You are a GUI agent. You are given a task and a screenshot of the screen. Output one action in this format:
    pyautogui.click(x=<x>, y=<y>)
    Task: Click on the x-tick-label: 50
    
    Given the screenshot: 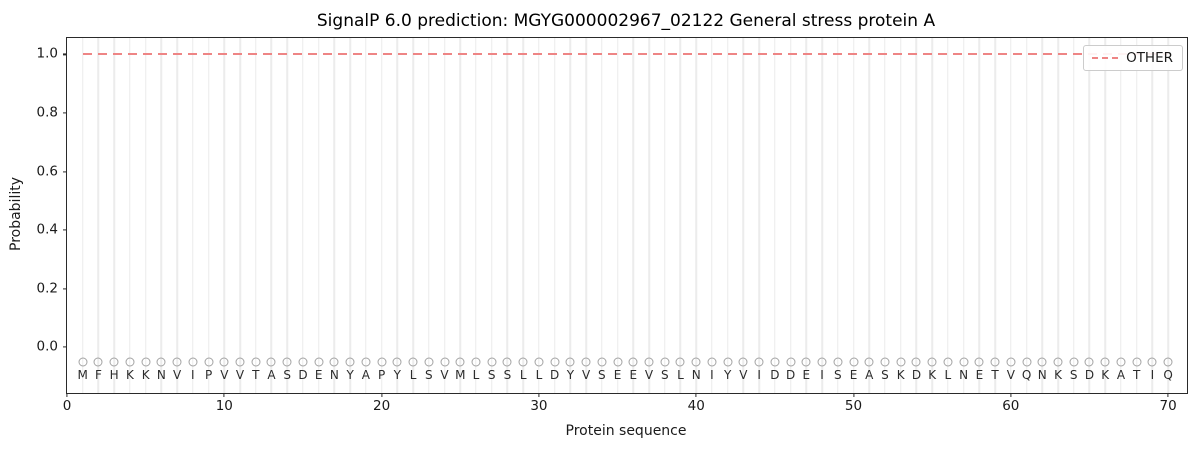 What is the action you would take?
    pyautogui.click(x=853, y=406)
    